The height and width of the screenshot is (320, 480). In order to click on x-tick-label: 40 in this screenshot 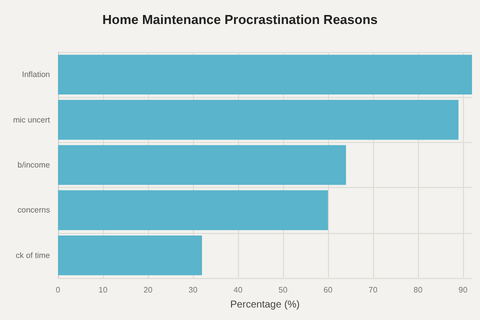, I will do `click(238, 290)`.